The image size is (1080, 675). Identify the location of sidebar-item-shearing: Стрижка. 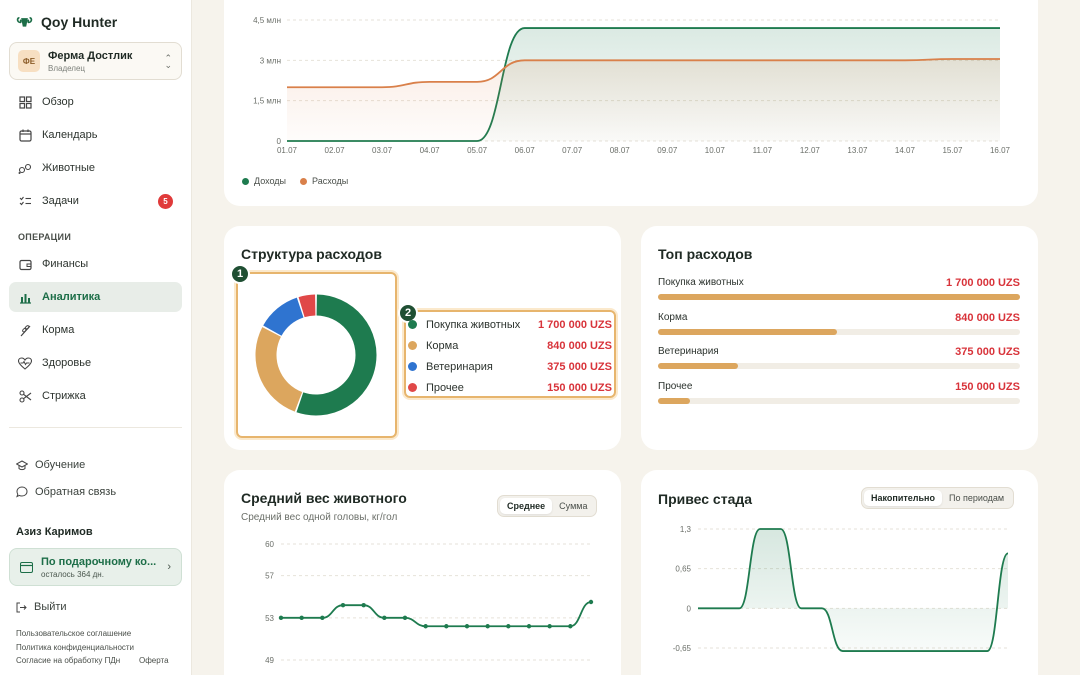
(95, 396).